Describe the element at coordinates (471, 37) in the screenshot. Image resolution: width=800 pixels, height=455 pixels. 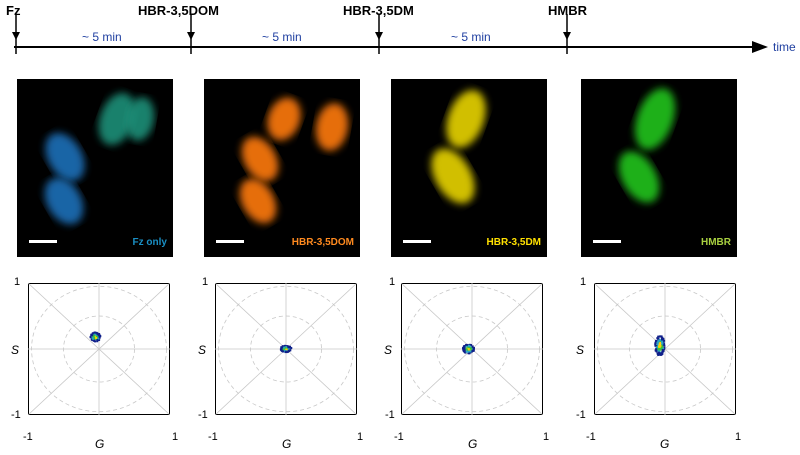
I see `interval-label-3: ~ 5 min` at that location.